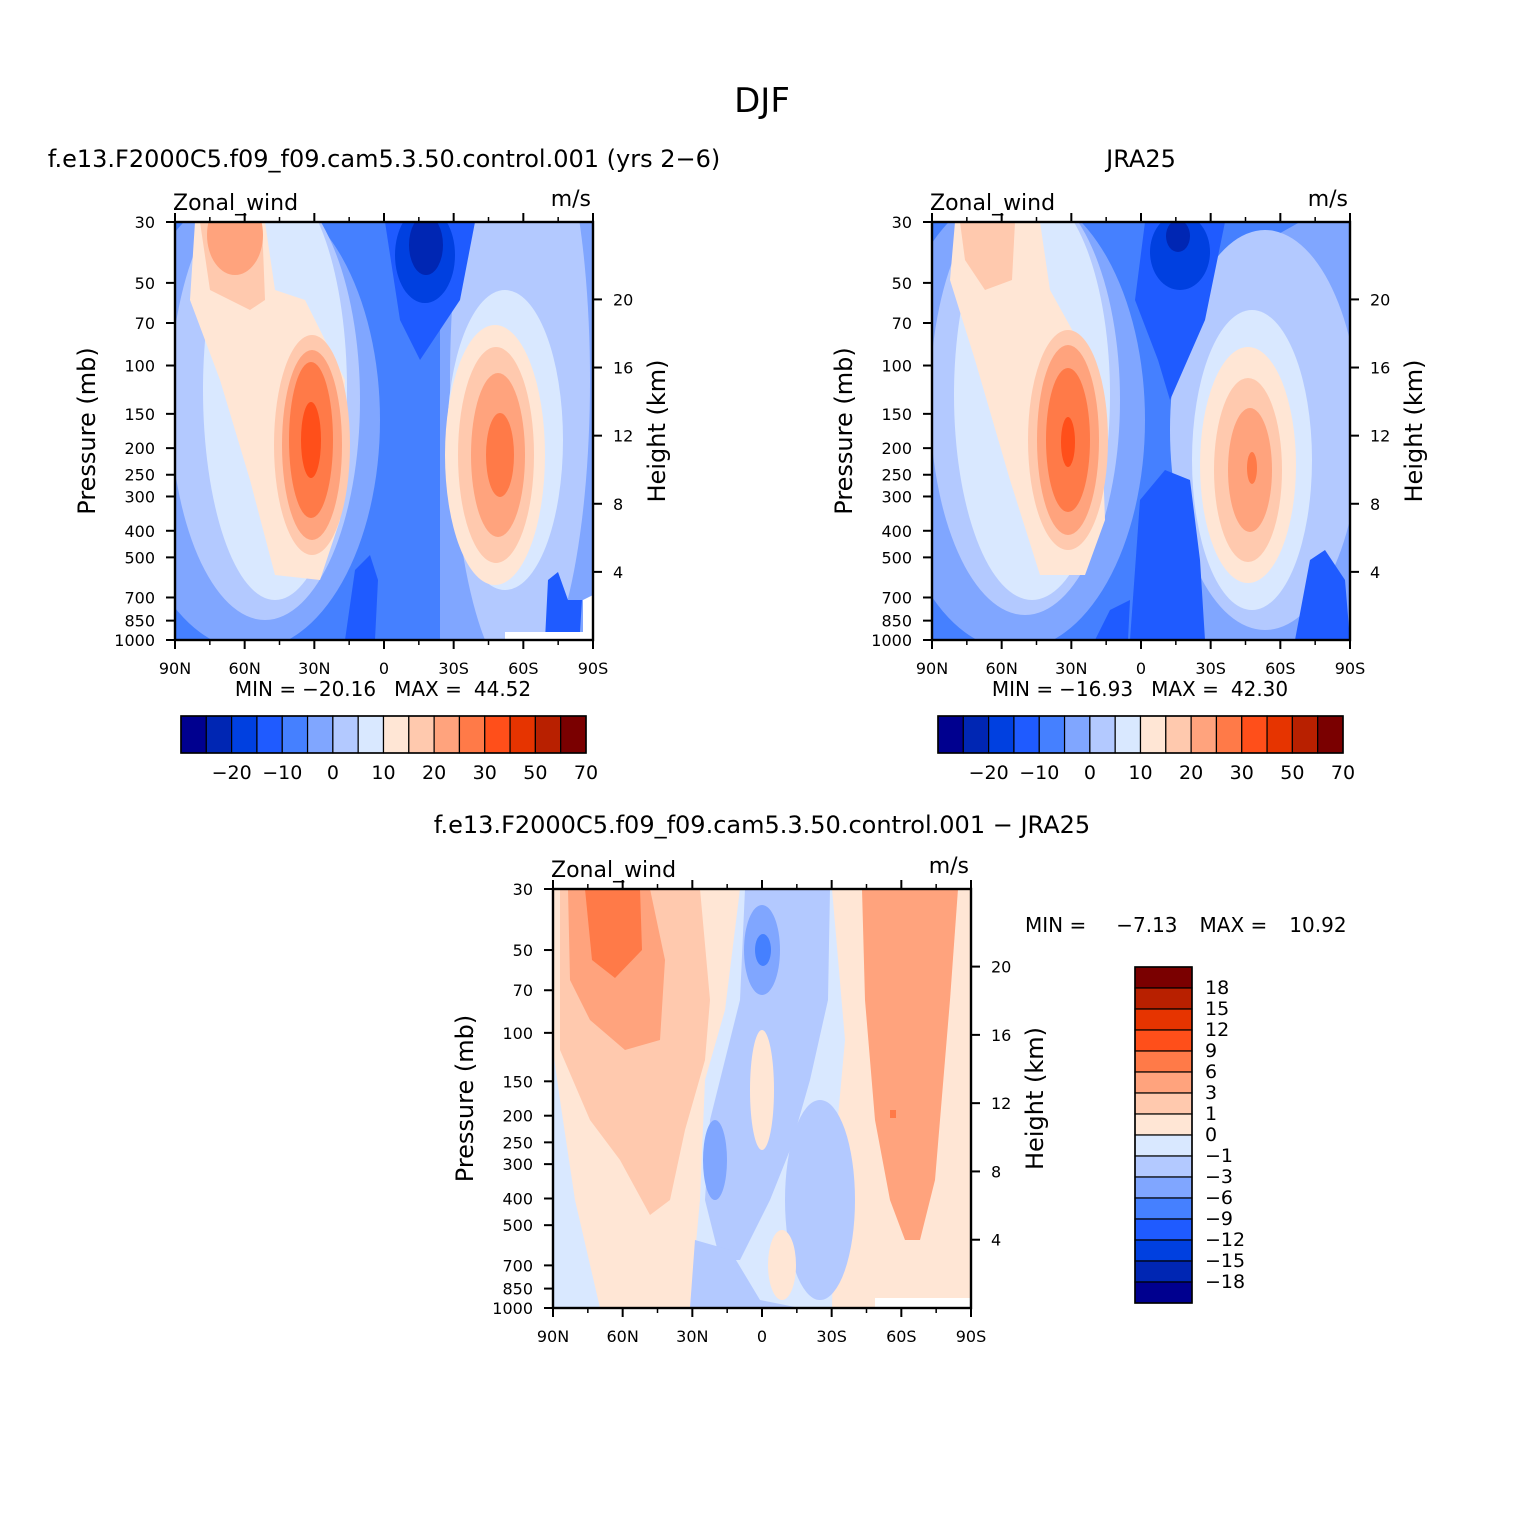 The height and width of the screenshot is (1524, 1524). What do you see at coordinates (1380, 299) in the screenshot?
I see `obs-right-tick-label: 20` at bounding box center [1380, 299].